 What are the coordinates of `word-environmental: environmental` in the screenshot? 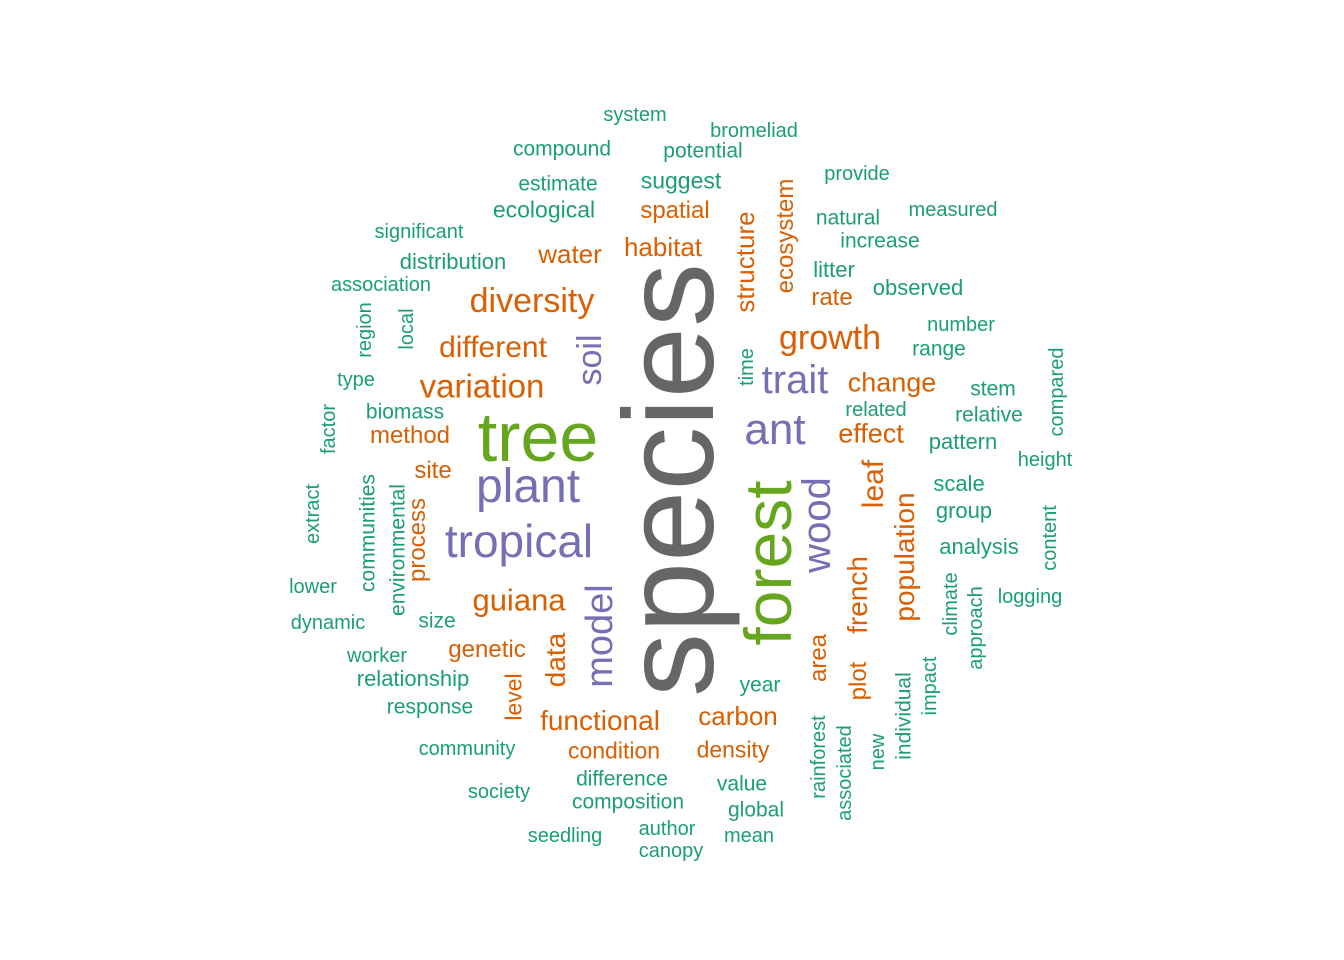 It's located at (398, 550).